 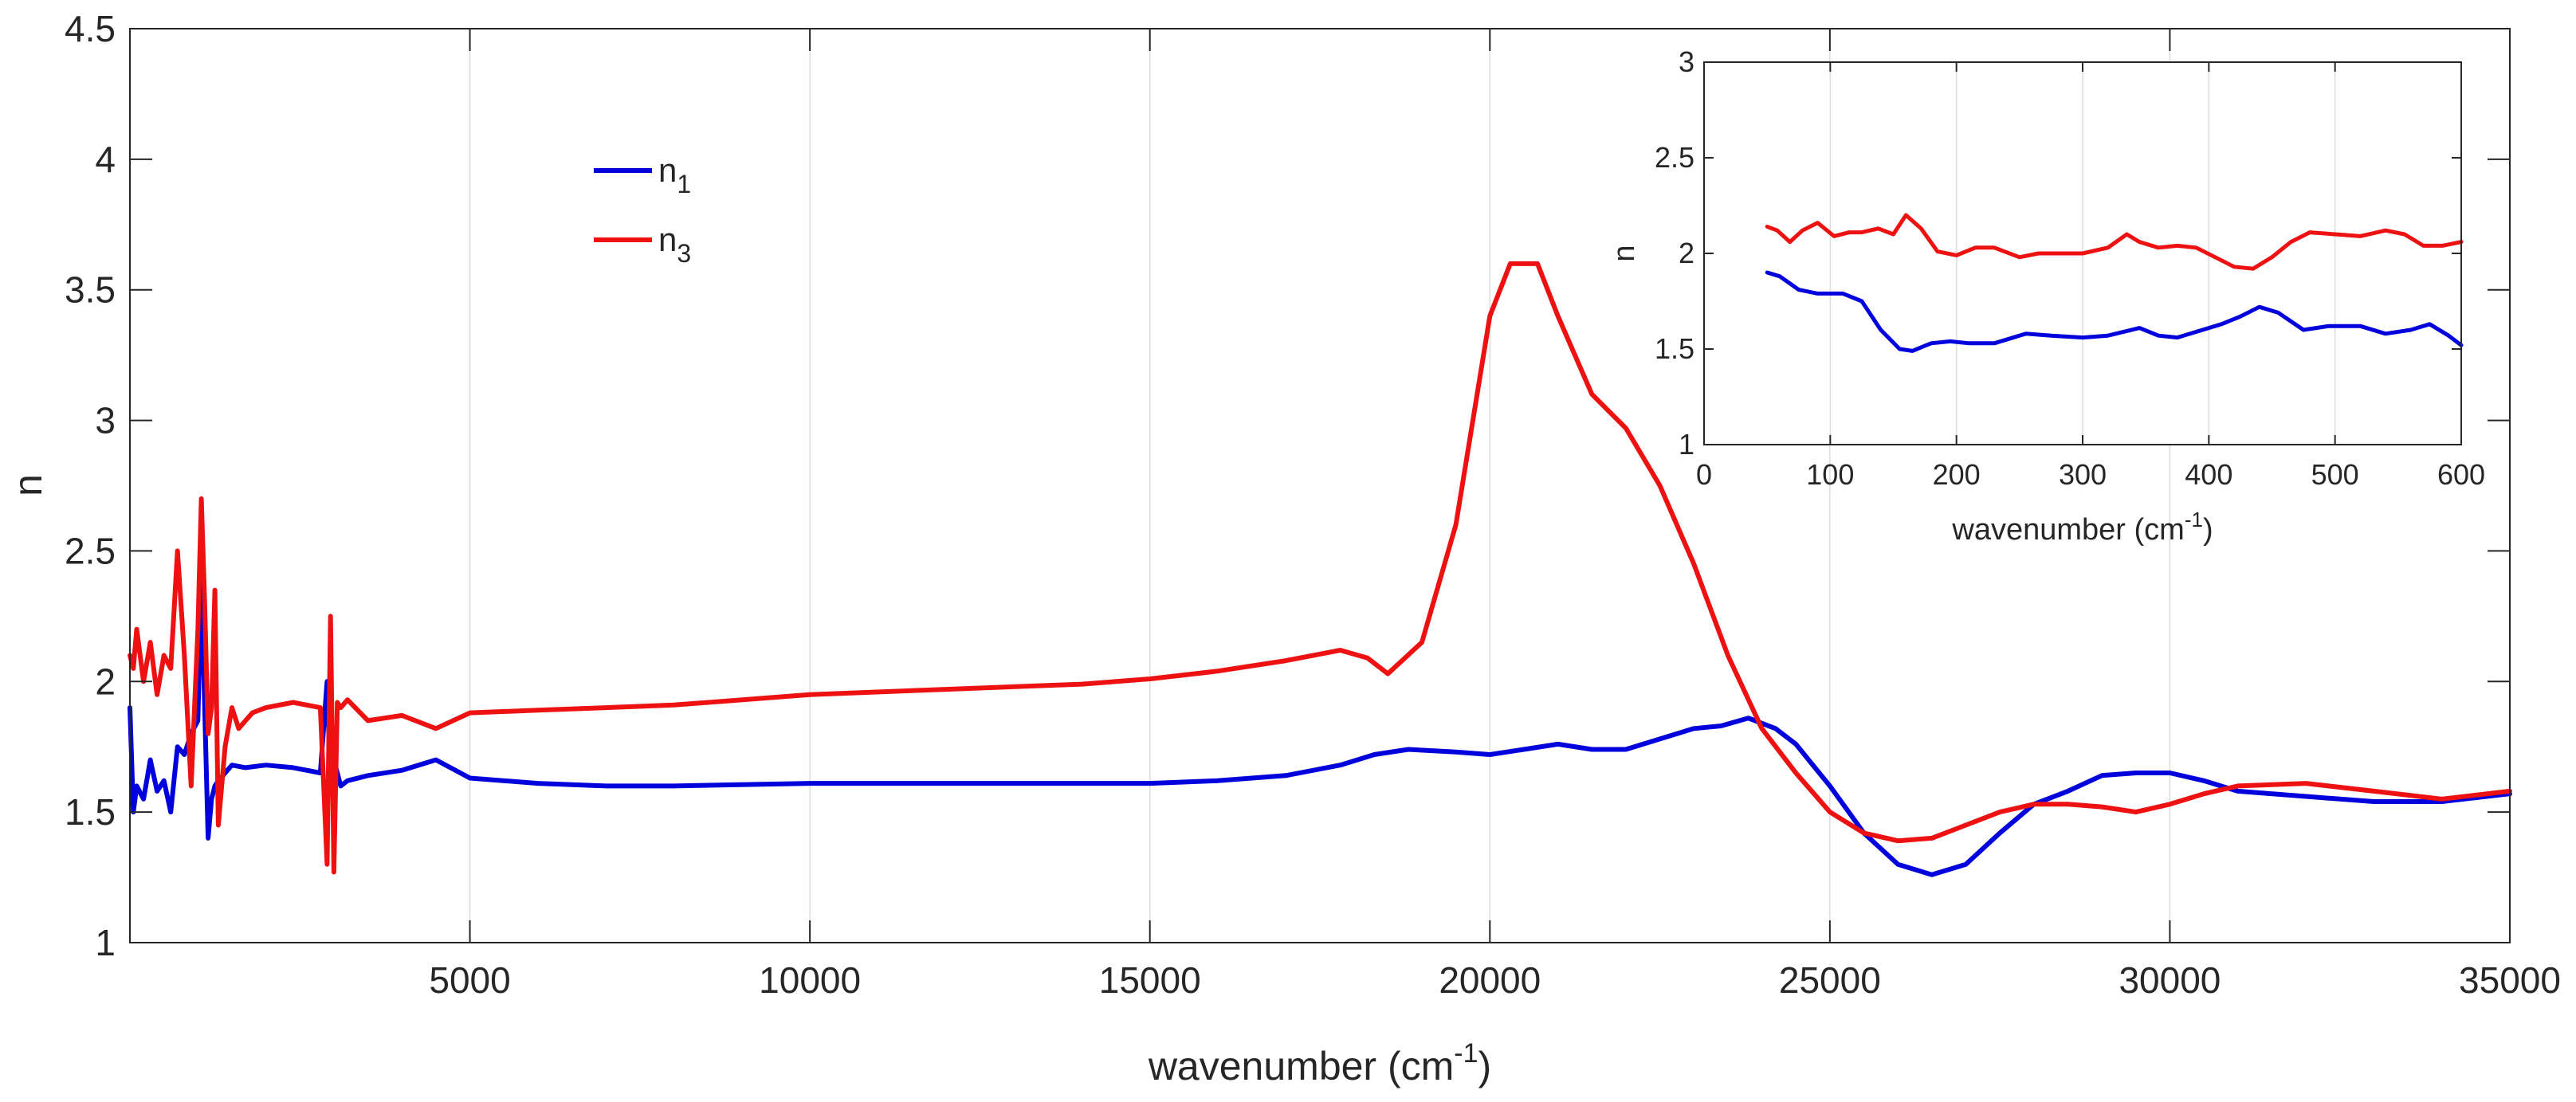 What do you see at coordinates (1319, 1063) in the screenshot?
I see `main-x-axis-label: wavenumber (cm-1)` at bounding box center [1319, 1063].